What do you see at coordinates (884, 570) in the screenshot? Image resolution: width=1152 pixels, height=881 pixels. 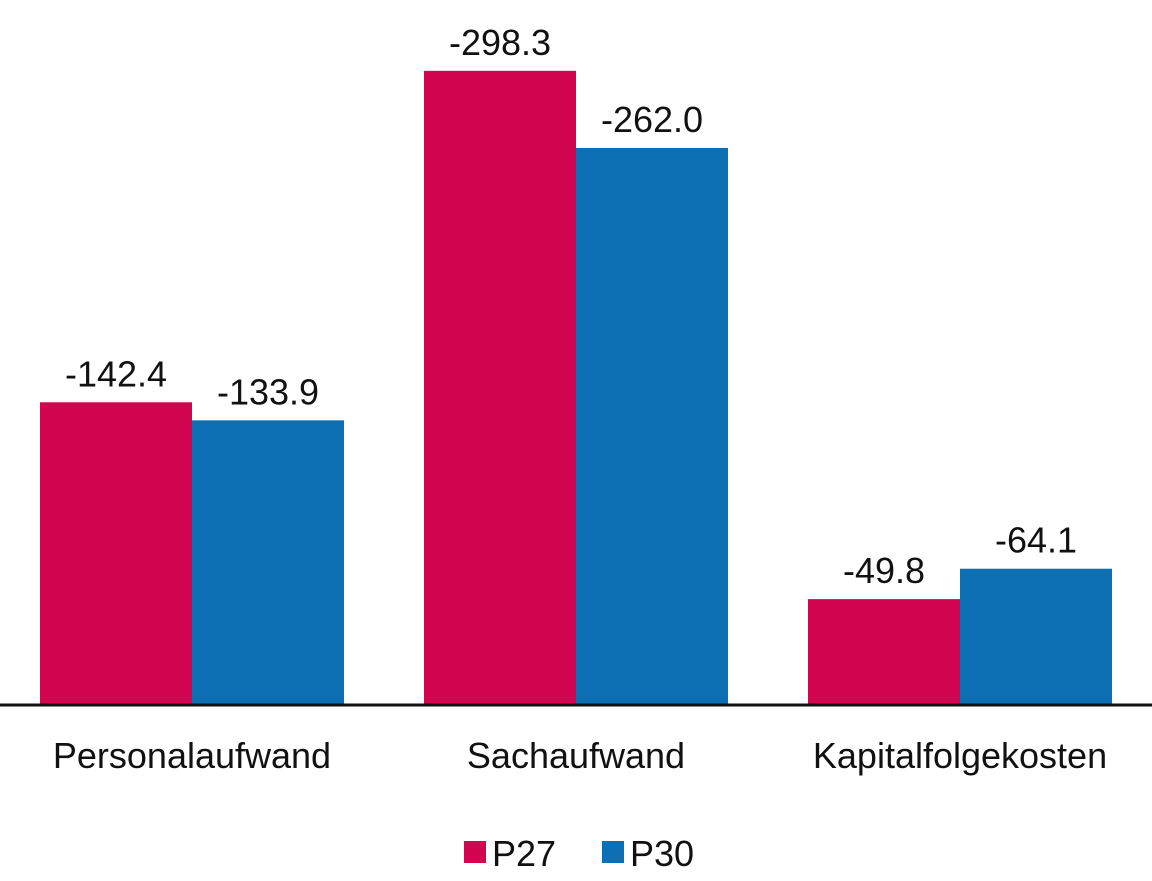 I see `value-label-p27-kapitalfolgekosten: -49.8` at bounding box center [884, 570].